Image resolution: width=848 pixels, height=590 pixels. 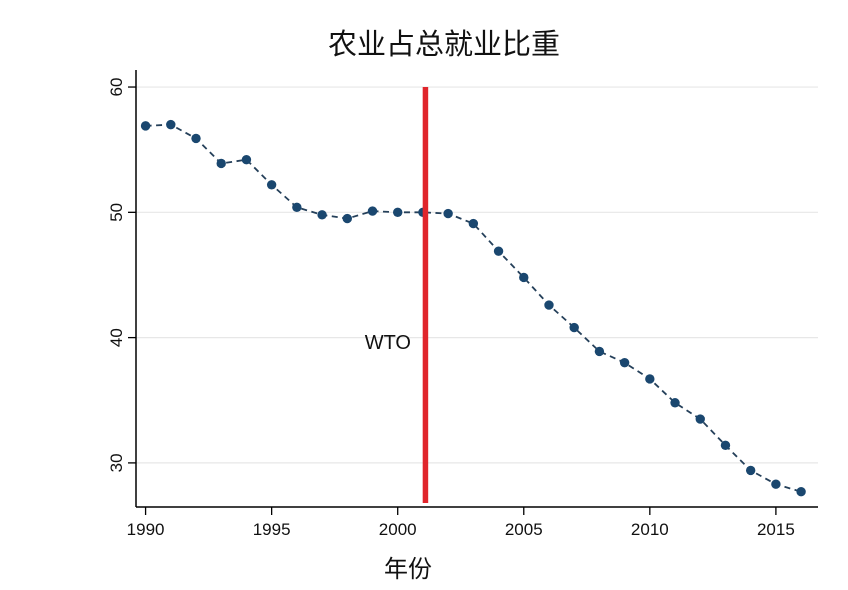 What do you see at coordinates (116, 337) in the screenshot?
I see `y-tick-label: 40` at bounding box center [116, 337].